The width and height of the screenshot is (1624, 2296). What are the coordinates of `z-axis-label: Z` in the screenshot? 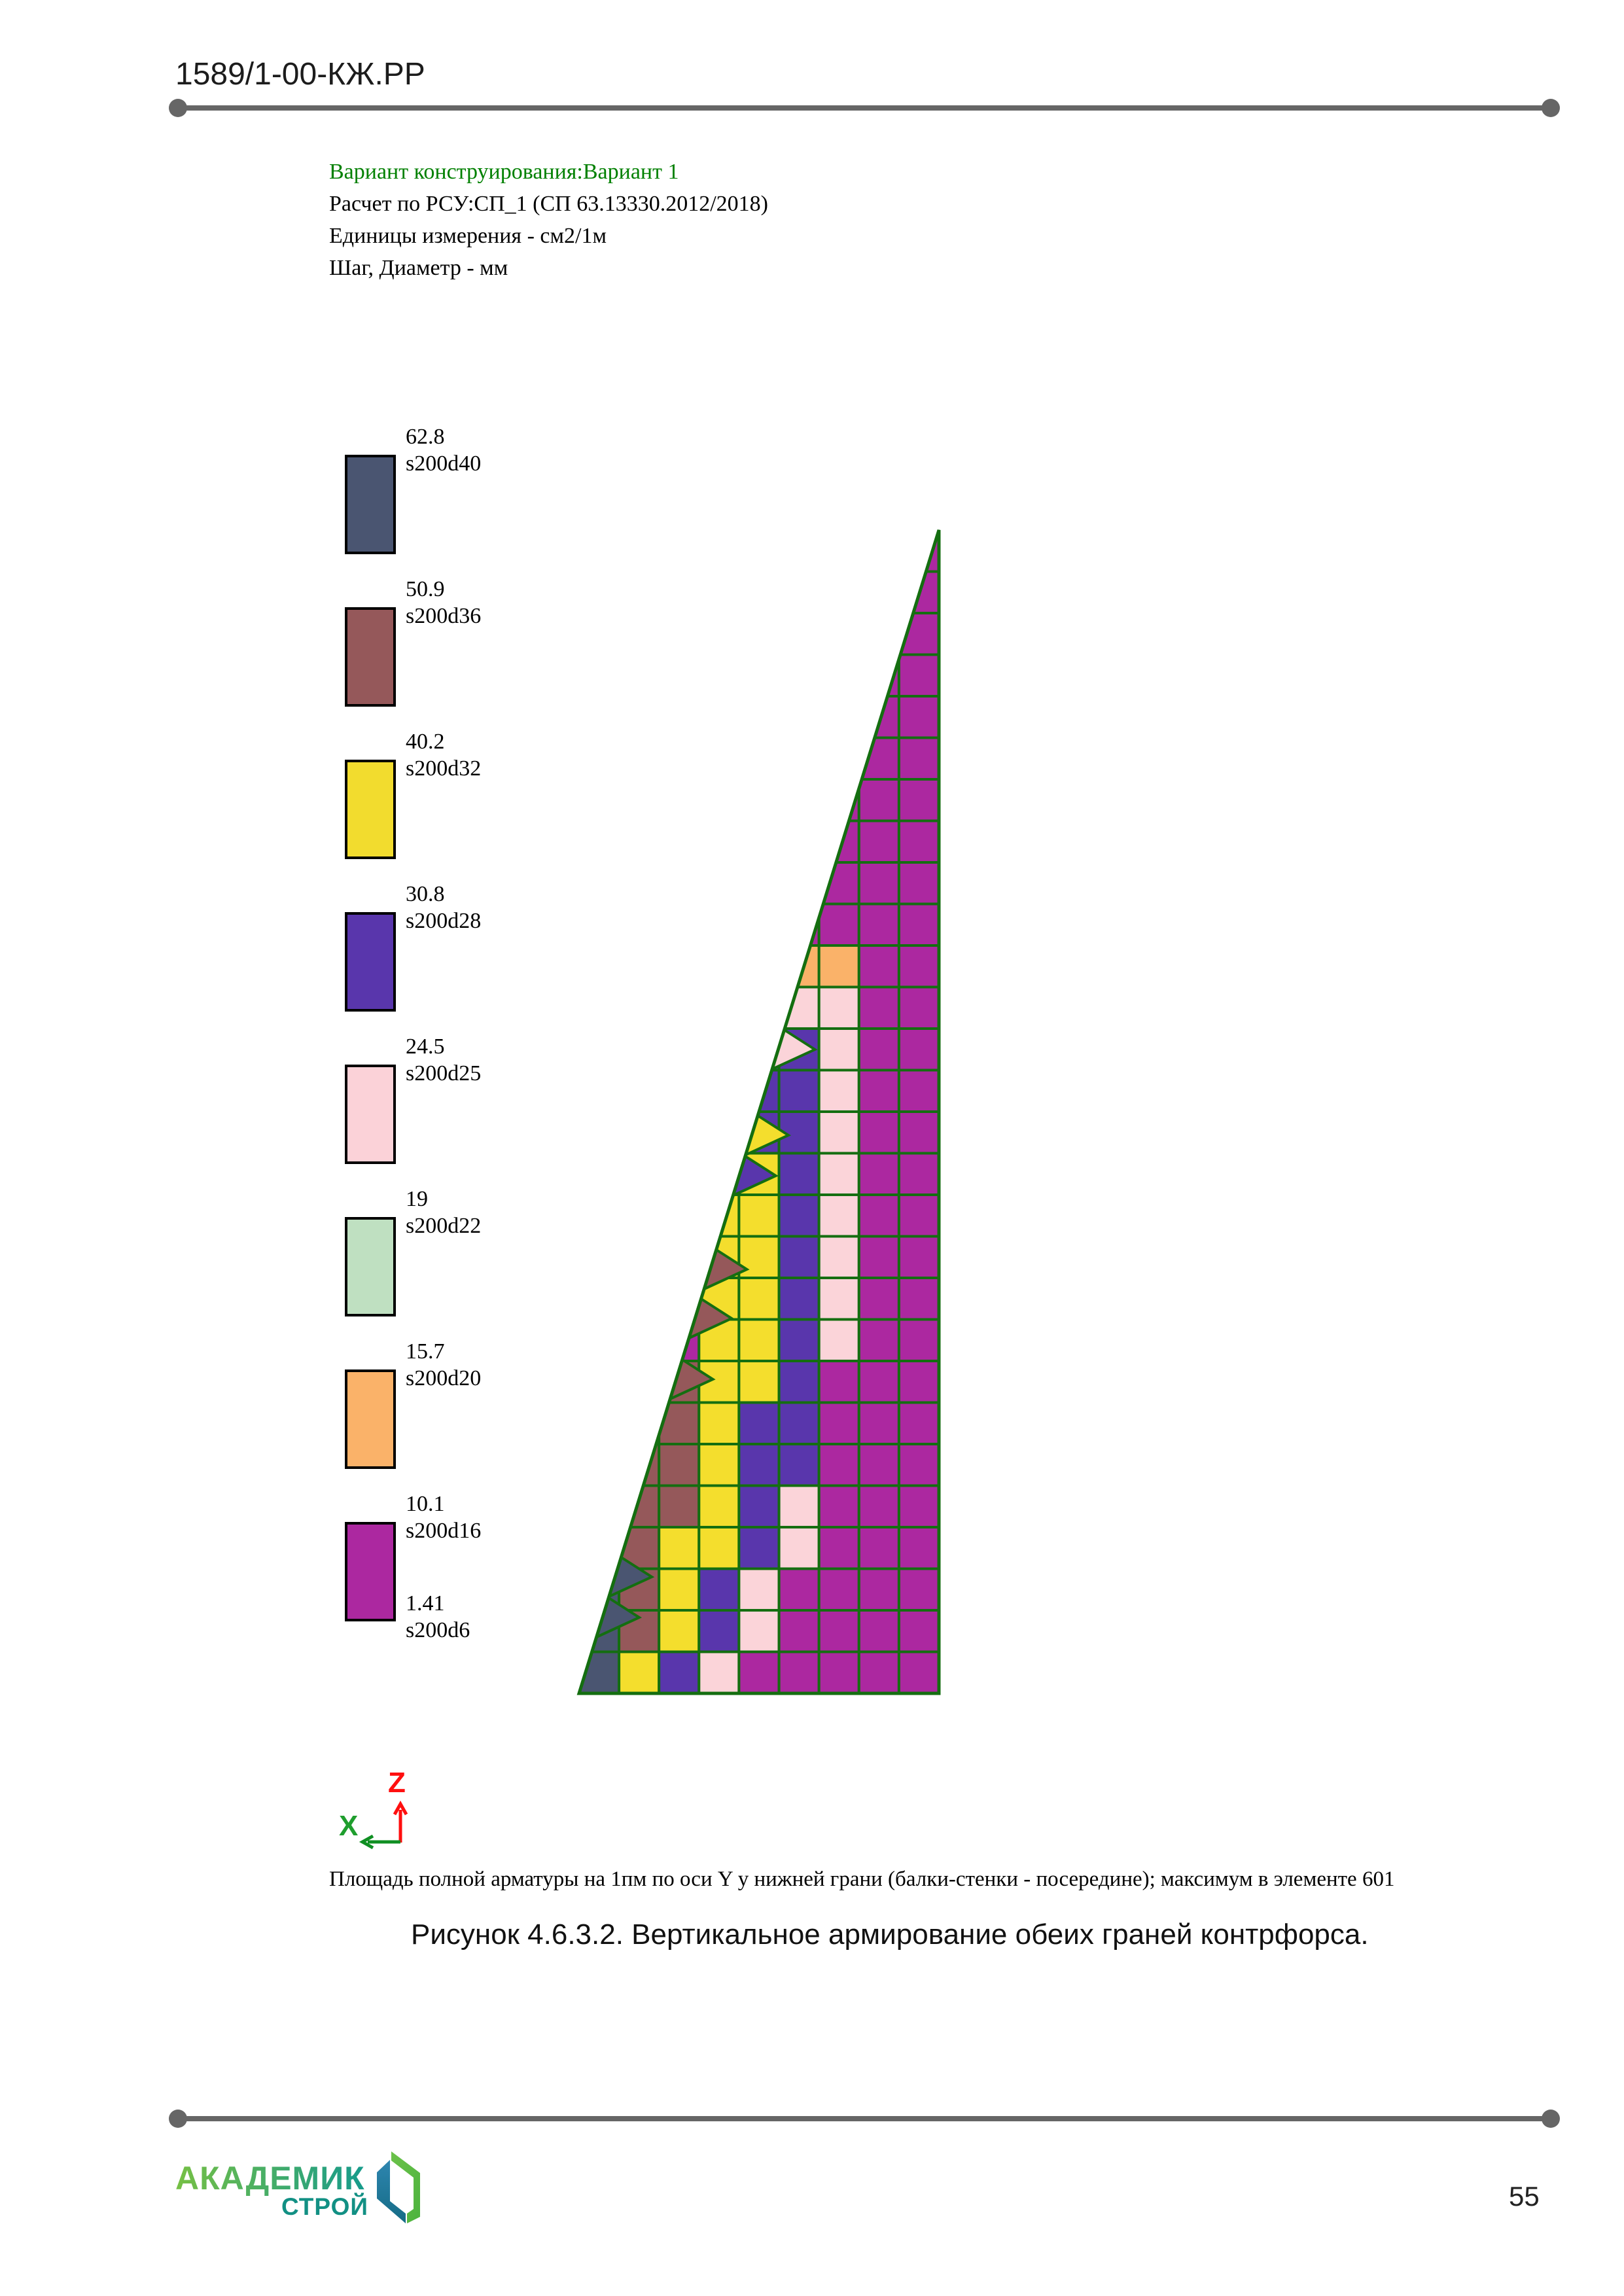 It's located at (397, 1783).